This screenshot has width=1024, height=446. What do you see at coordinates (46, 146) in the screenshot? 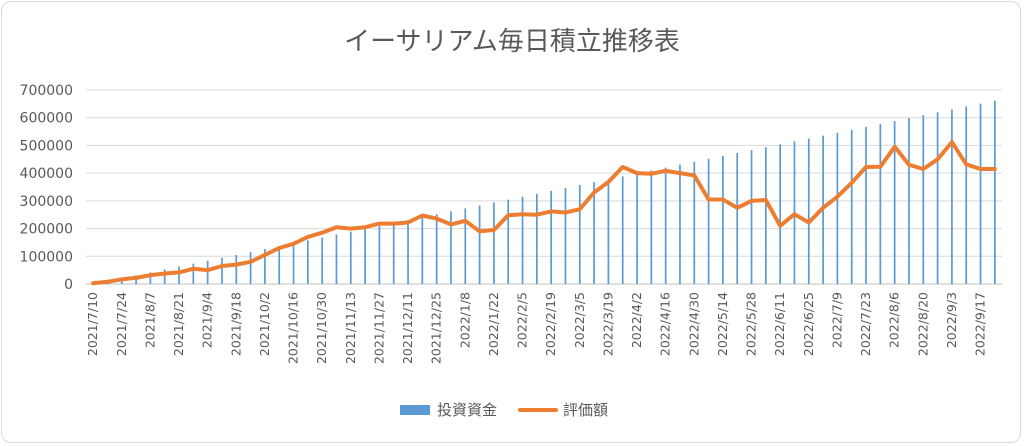
I see `y-tick-label: 500000` at bounding box center [46, 146].